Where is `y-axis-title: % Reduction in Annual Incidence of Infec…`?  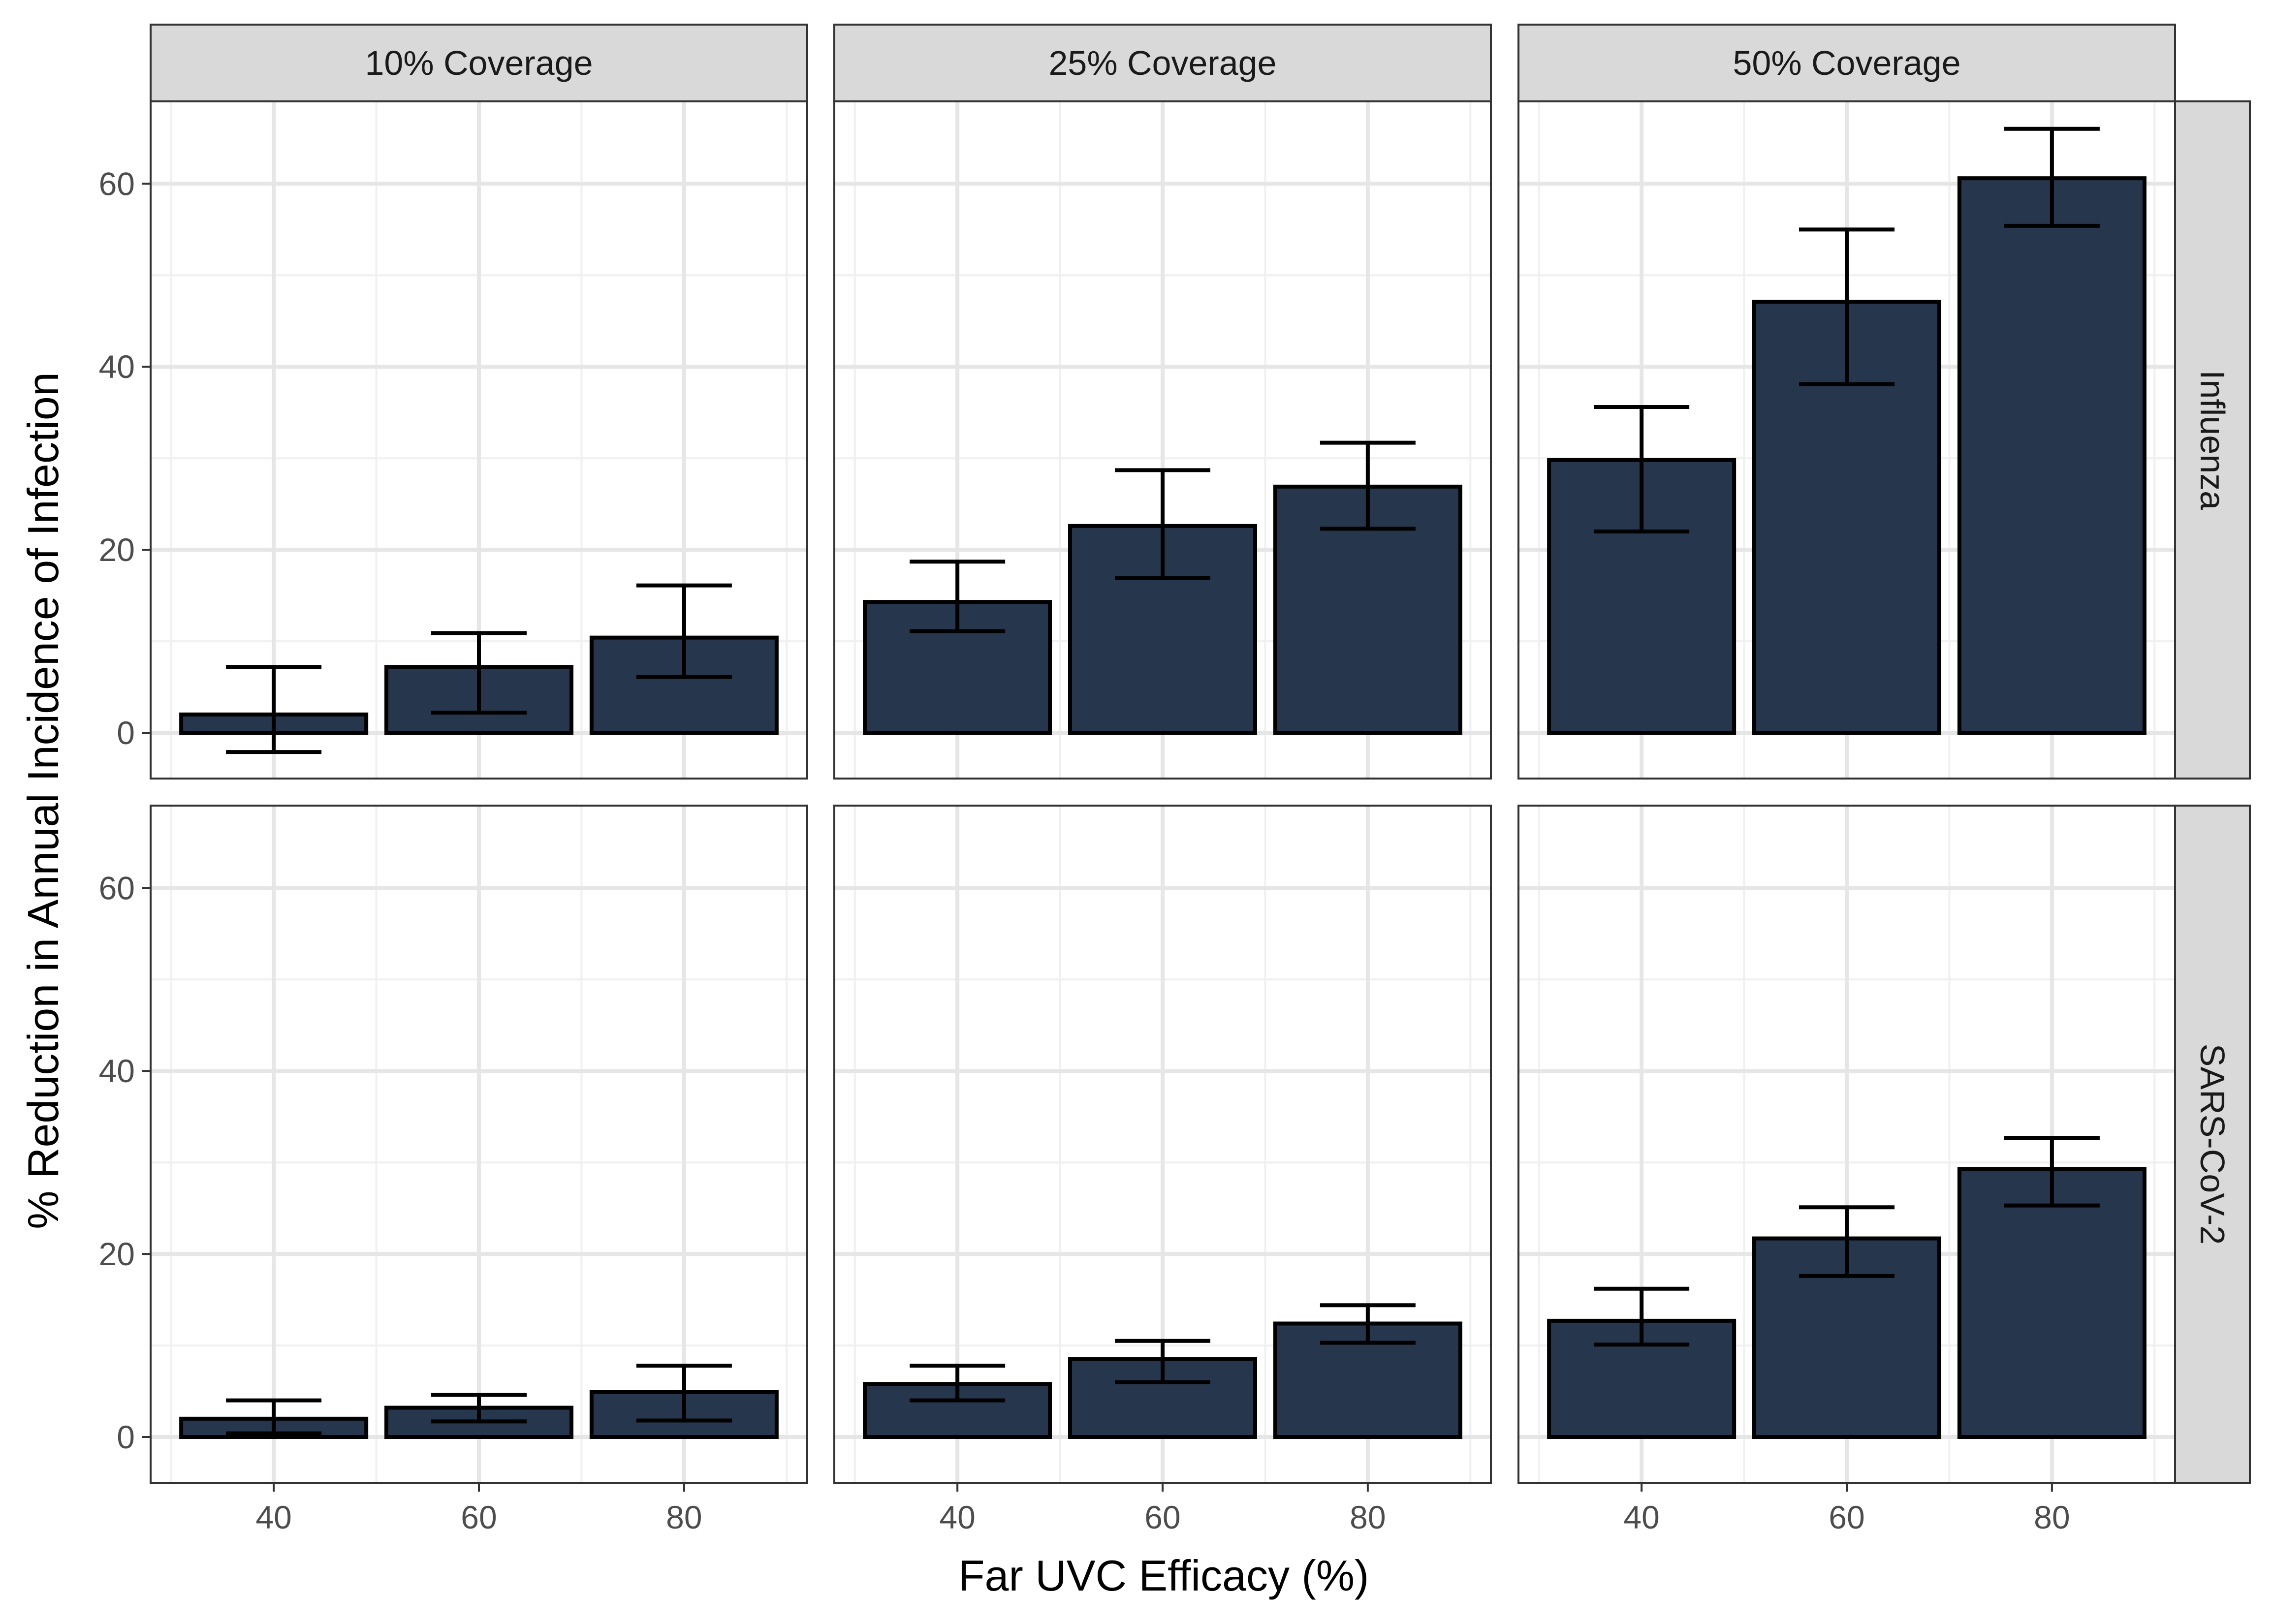 y-axis-title: % Reduction in Annual Incidence of Infec… is located at coordinates (43, 800).